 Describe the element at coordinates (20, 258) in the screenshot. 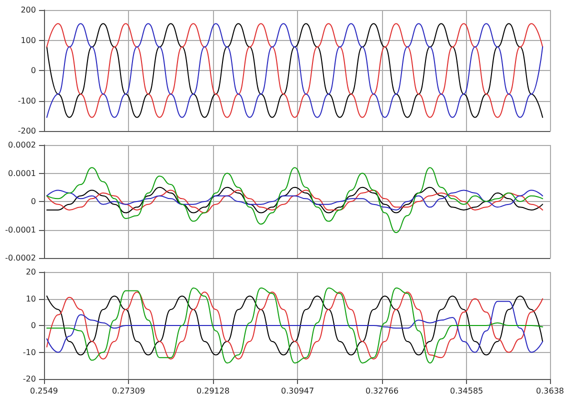

I see `y-tick-label: -0.0002` at that location.